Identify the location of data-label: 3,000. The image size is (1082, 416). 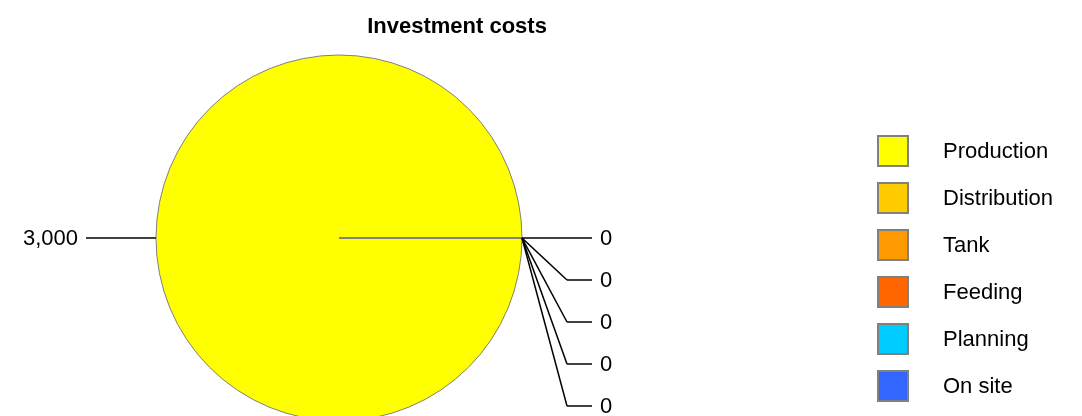
(50, 237).